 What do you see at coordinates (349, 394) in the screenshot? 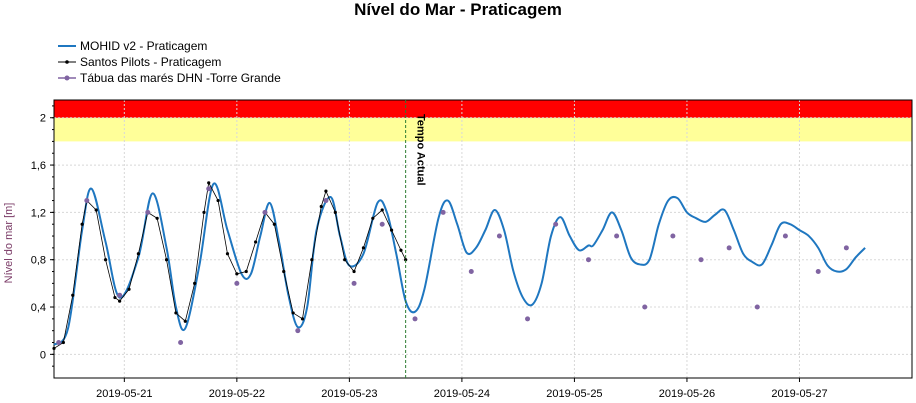
I see `x-tick-label: 2019-05-23` at bounding box center [349, 394].